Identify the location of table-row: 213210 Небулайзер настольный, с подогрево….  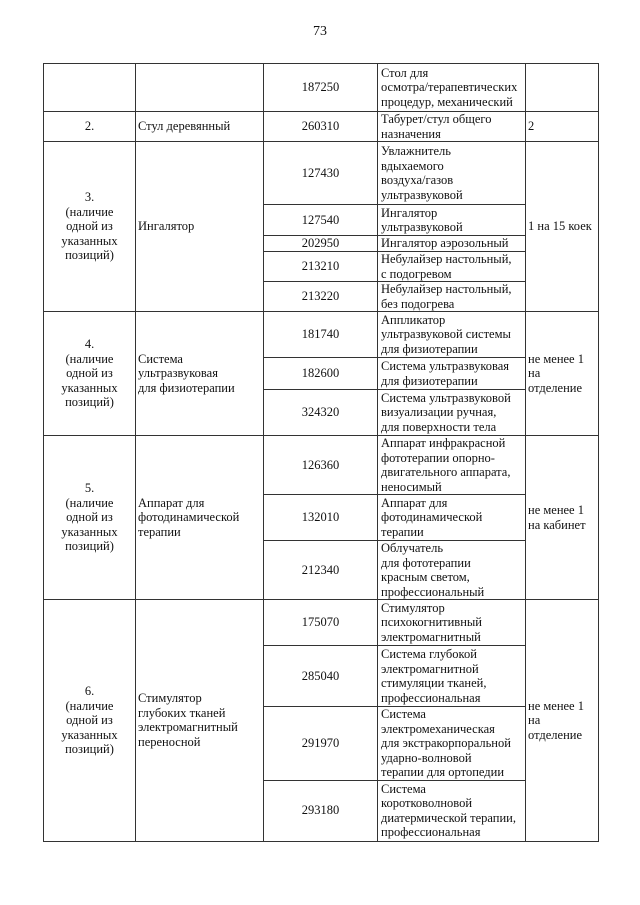
(321, 266).